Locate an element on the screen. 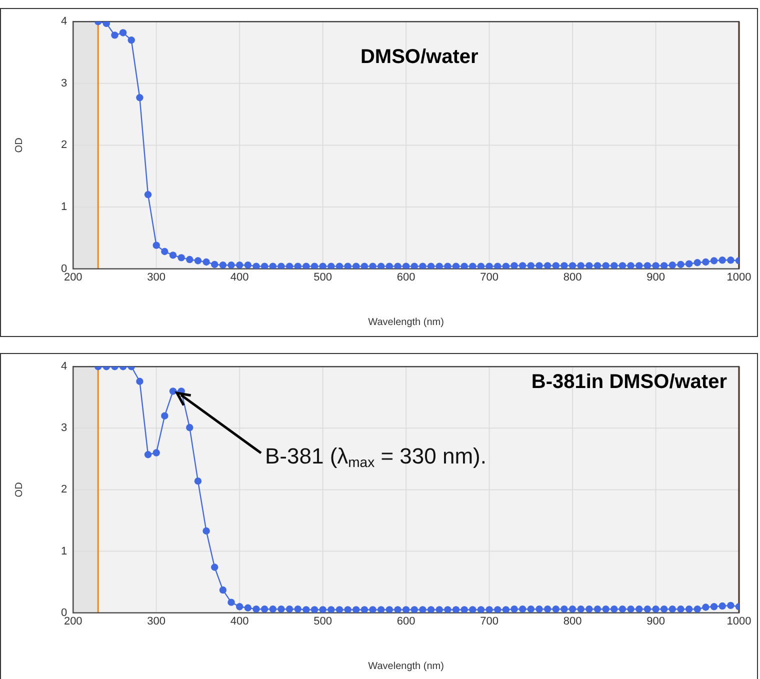 This screenshot has width=760, height=679. chart-title: B-381in DMSO/water is located at coordinates (629, 382).